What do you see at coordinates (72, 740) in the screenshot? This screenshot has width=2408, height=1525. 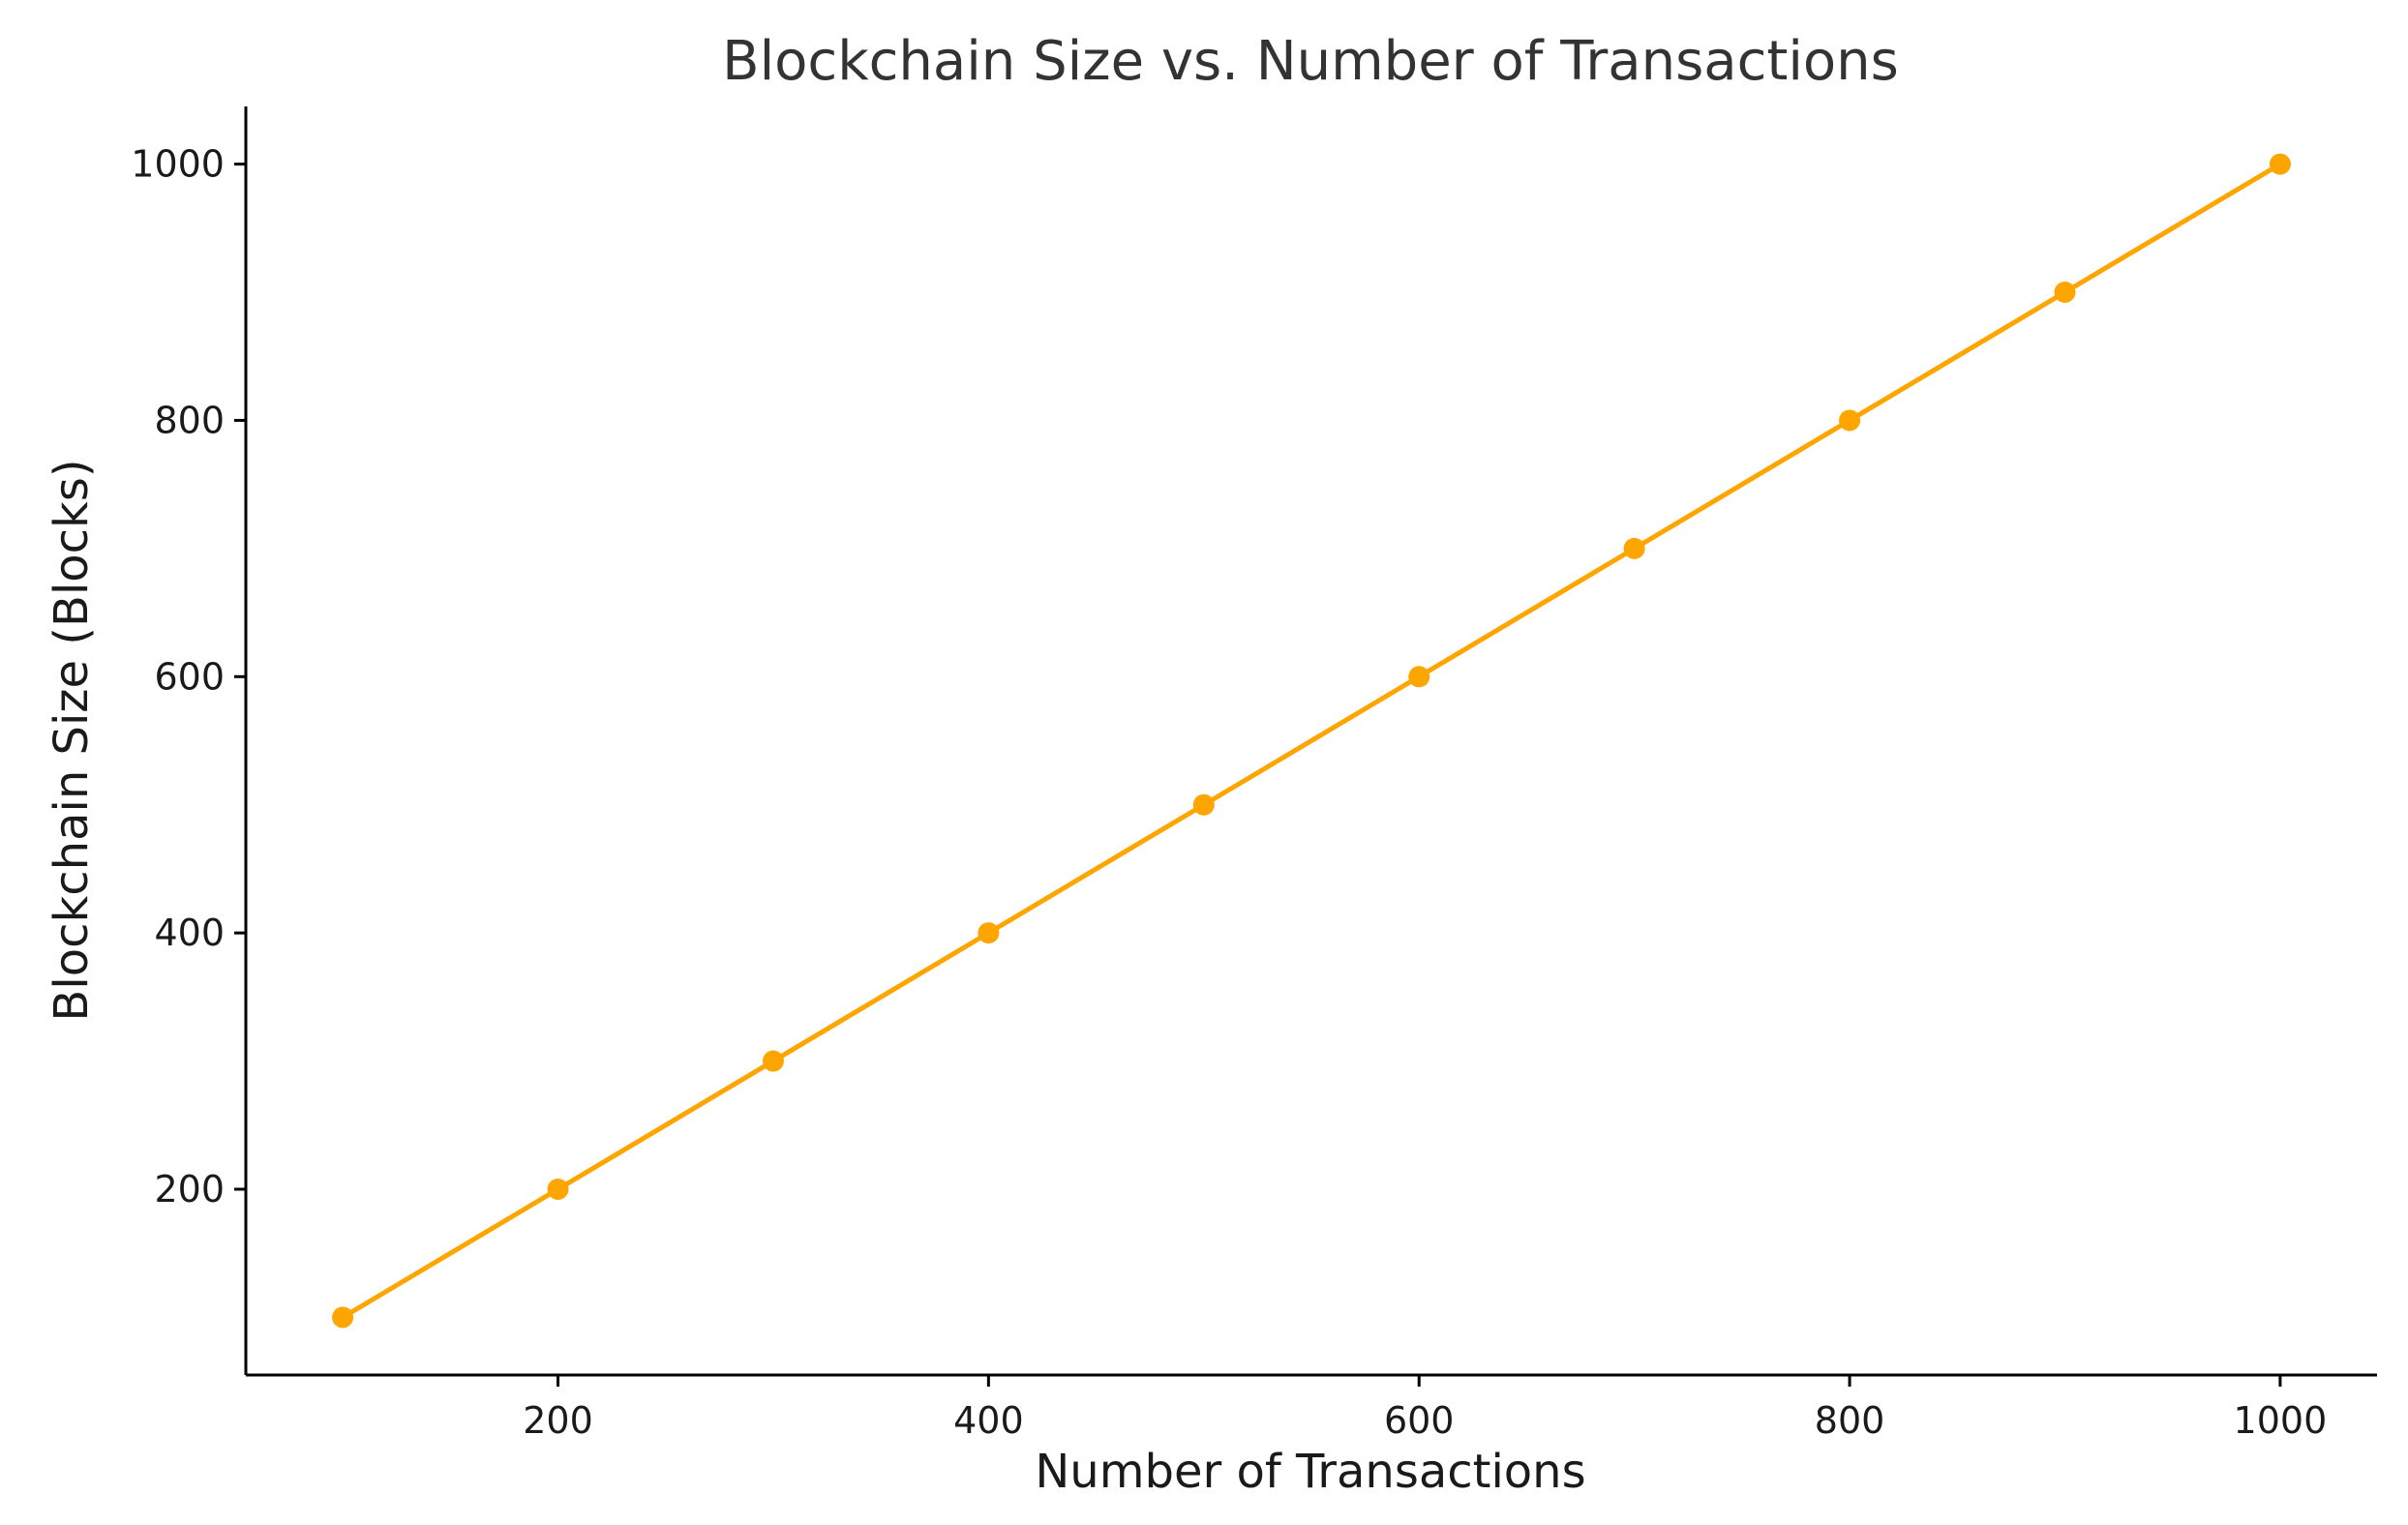 I see `y-axis-label: Blockchain Size (Blocks)` at bounding box center [72, 740].